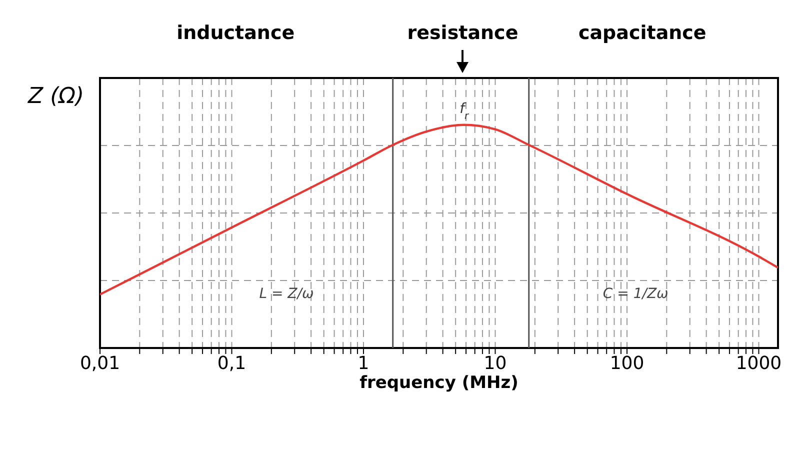  I want to click on x-tick-label: 1, so click(364, 363).